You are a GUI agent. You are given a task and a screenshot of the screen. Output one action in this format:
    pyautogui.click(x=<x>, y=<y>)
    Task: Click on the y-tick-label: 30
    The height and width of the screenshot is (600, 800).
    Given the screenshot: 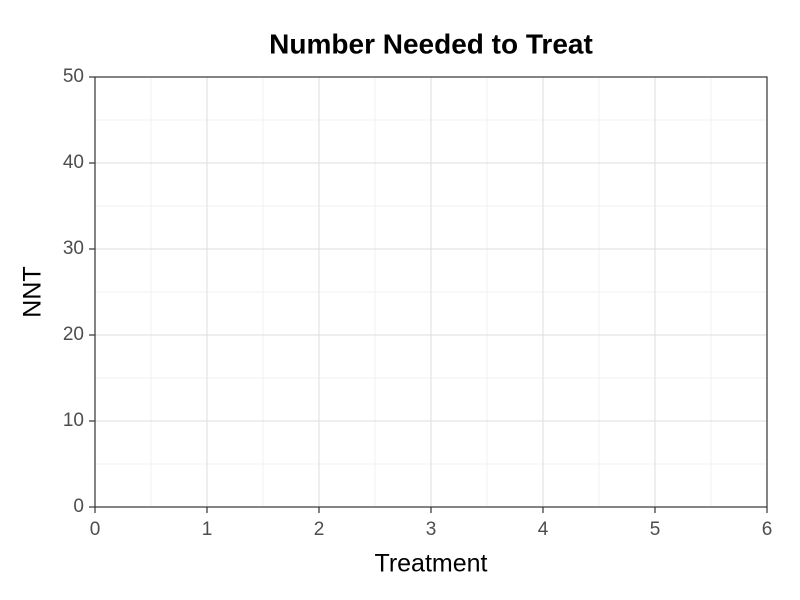 What is the action you would take?
    pyautogui.click(x=73, y=248)
    